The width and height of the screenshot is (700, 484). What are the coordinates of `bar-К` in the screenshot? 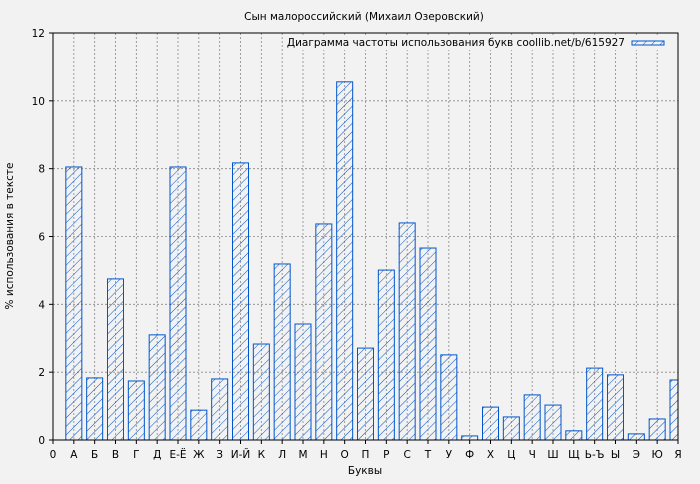 It's located at (261, 391).